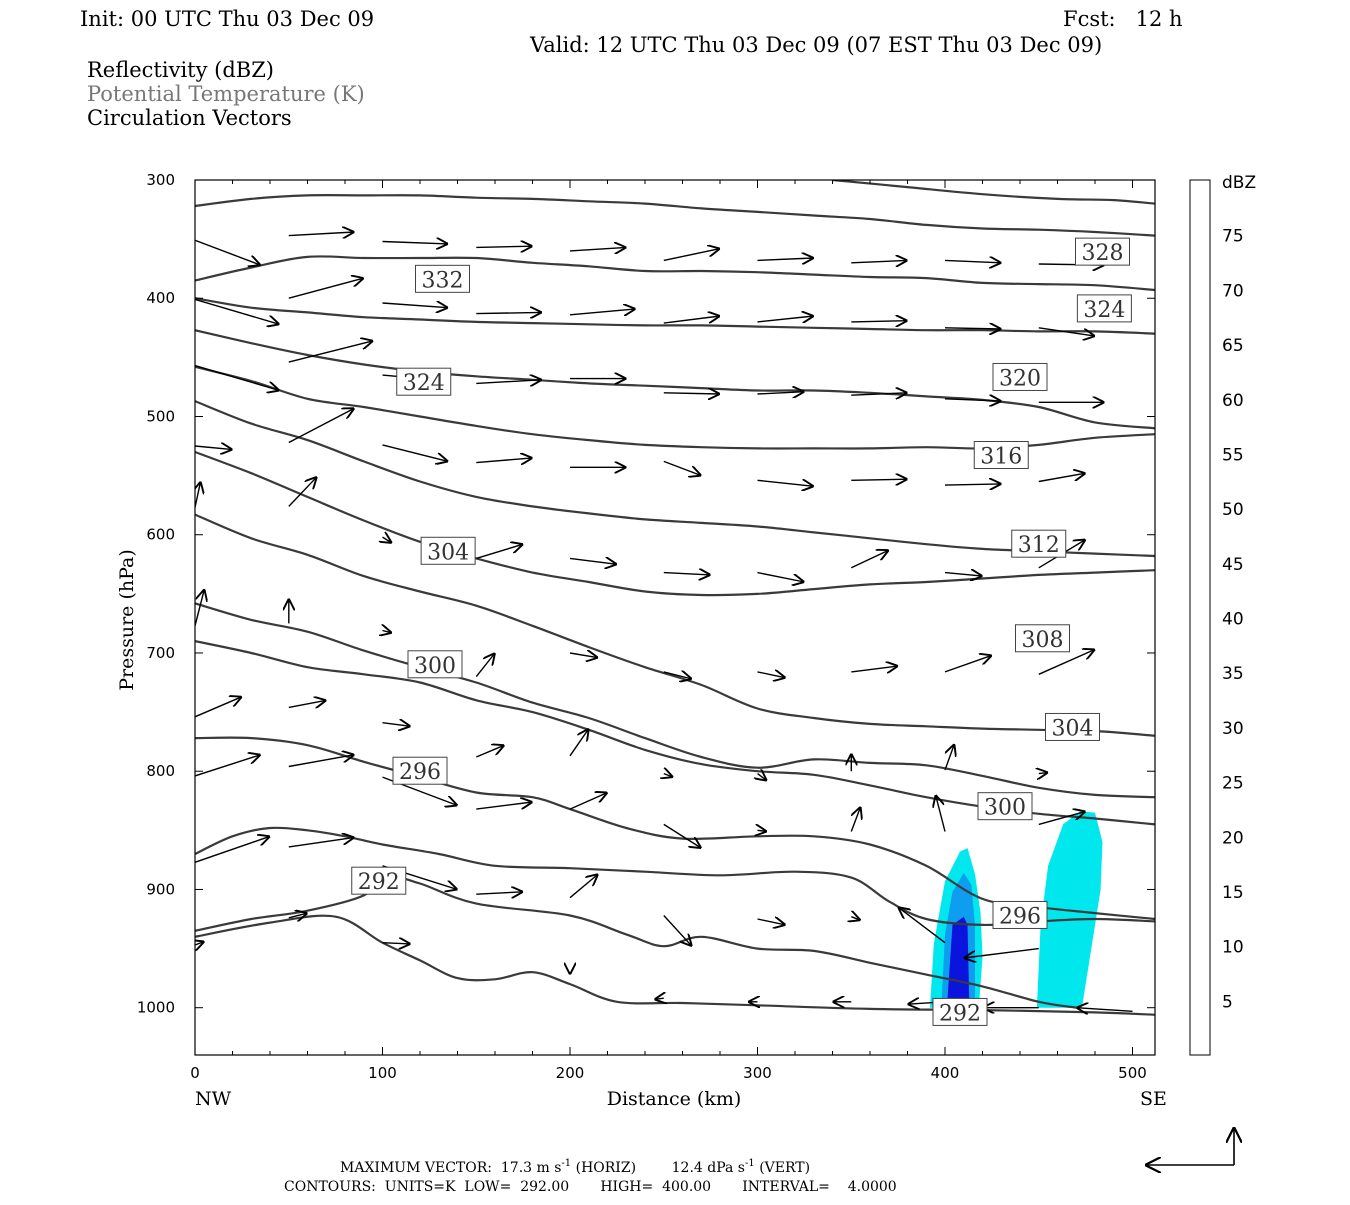 Image resolution: width=1350 pixels, height=1205 pixels. Describe the element at coordinates (160, 416) in the screenshot. I see `y-tick-label-500: 500` at that location.